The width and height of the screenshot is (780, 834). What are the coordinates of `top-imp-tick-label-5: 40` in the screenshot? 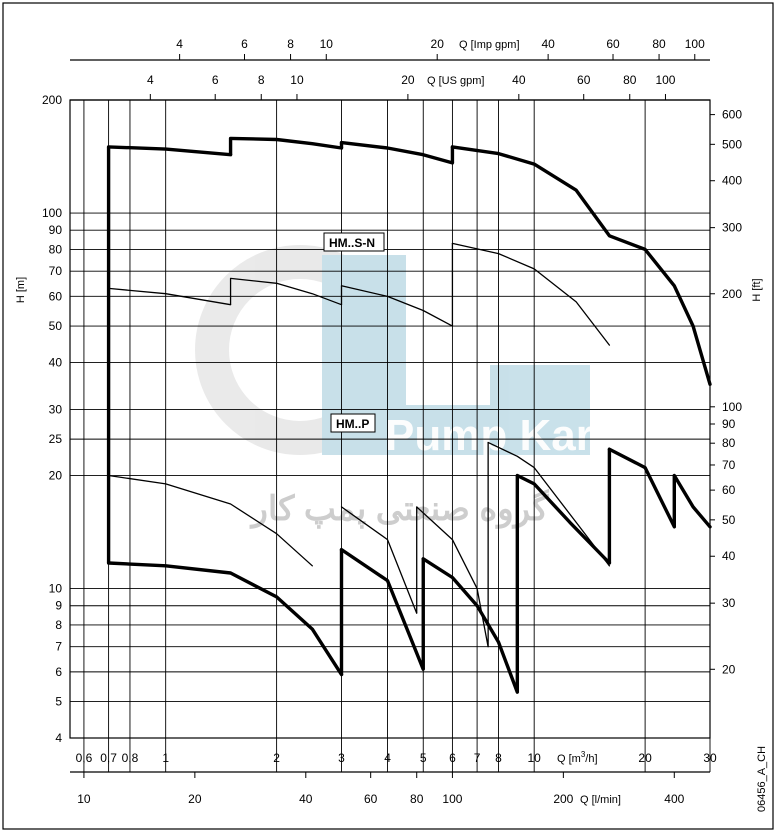 It's located at (548, 44).